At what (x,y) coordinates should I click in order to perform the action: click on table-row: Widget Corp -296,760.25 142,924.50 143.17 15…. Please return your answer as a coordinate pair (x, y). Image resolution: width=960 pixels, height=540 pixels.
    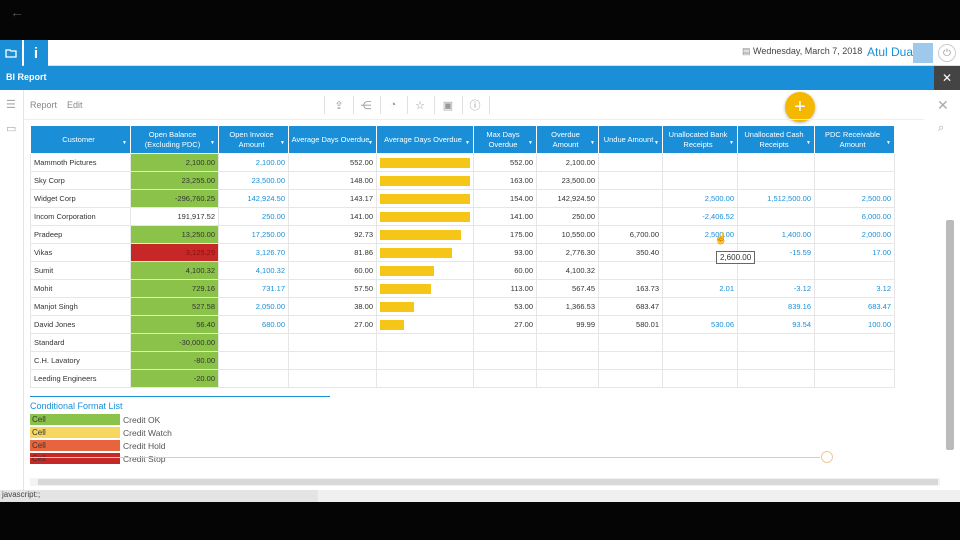
    Looking at the image, I should click on (462, 198).